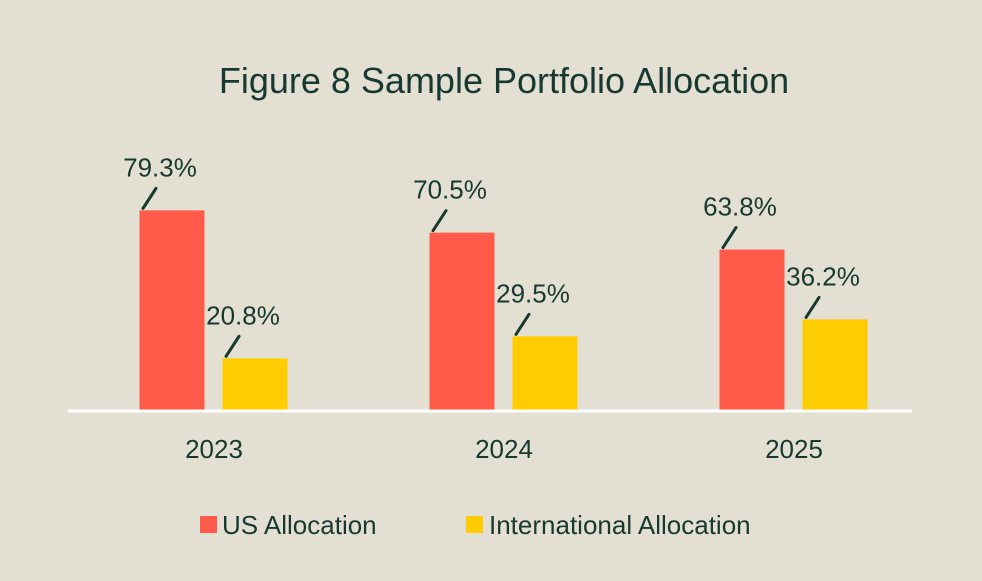  I want to click on value-label-international-2024: 29.5%, so click(533, 293).